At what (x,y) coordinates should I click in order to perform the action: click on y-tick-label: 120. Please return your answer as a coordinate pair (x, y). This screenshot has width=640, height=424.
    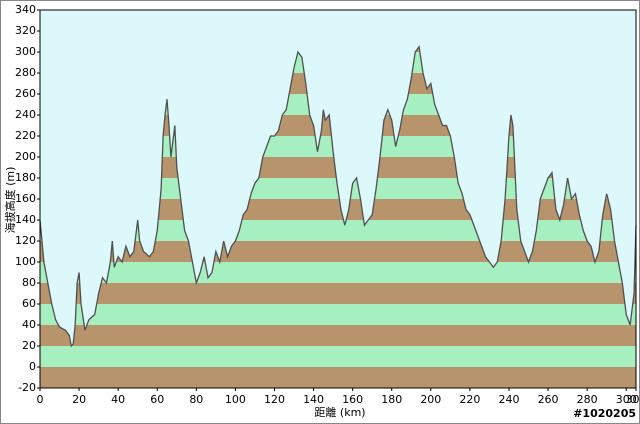
    Looking at the image, I should click on (25, 240).